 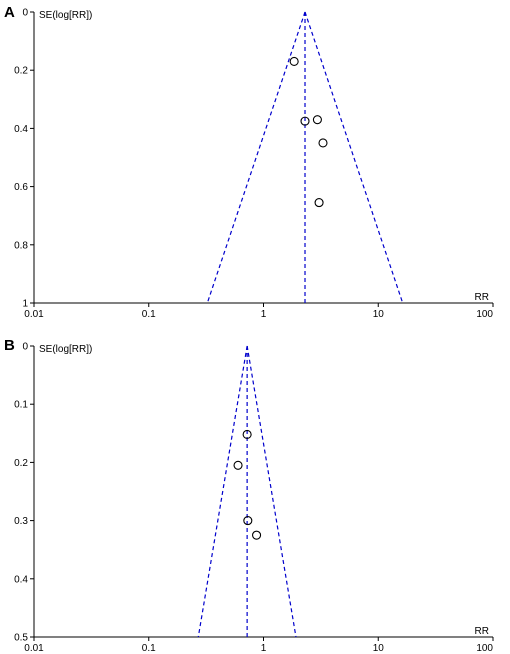 What do you see at coordinates (21, 245) in the screenshot?
I see `y-tick-label: 0.8` at bounding box center [21, 245].